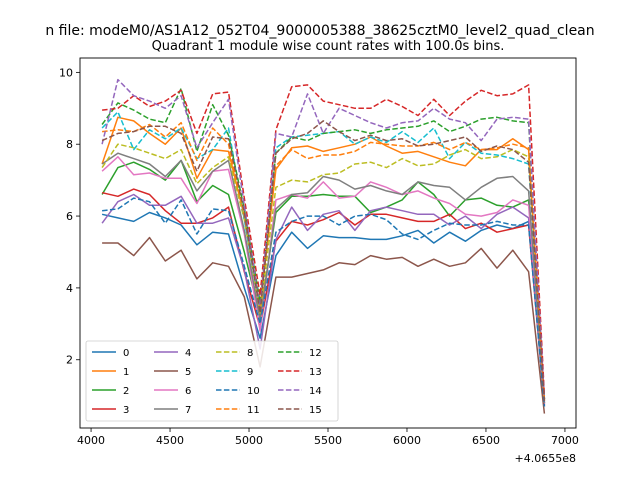 Image resolution: width=640 pixels, height=480 pixels. Describe the element at coordinates (253, 391) in the screenshot. I see `legend-label-10: 10` at that location.